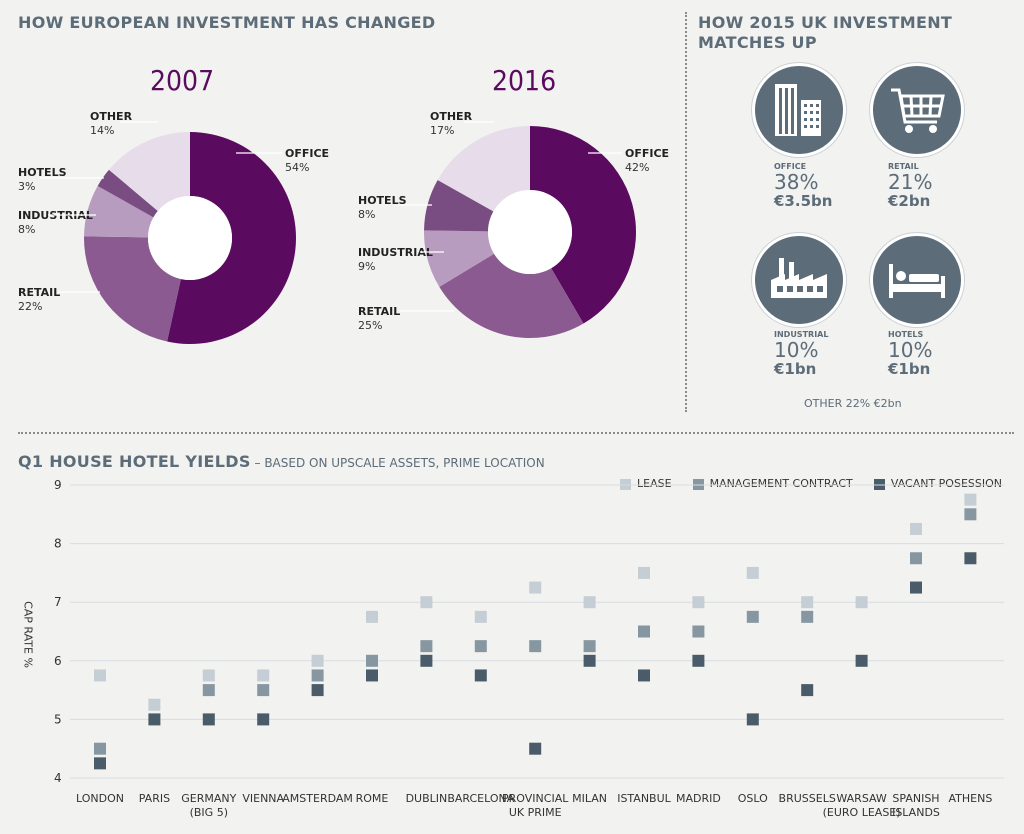 This screenshot has width=1024, height=834. Describe the element at coordinates (825, 32) in the screenshot. I see `uk-section-title: HOW 2015 UK INVESTMENT MATCHES UP` at that location.